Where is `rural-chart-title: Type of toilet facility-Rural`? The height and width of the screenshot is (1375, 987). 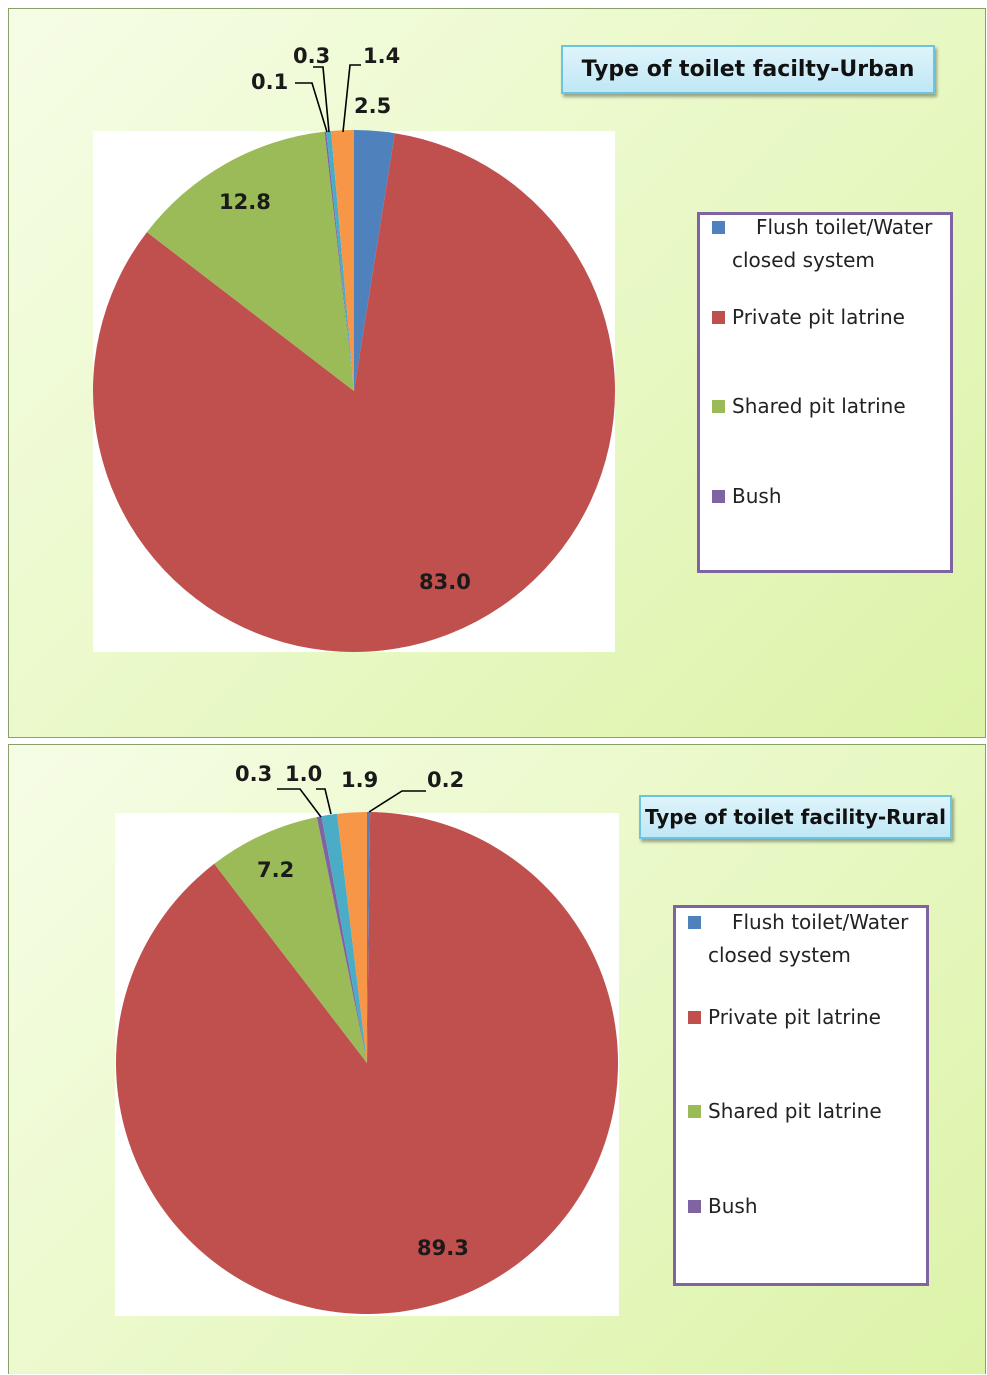 rural-chart-title: Type of toilet facility-Rural is located at coordinates (795, 817).